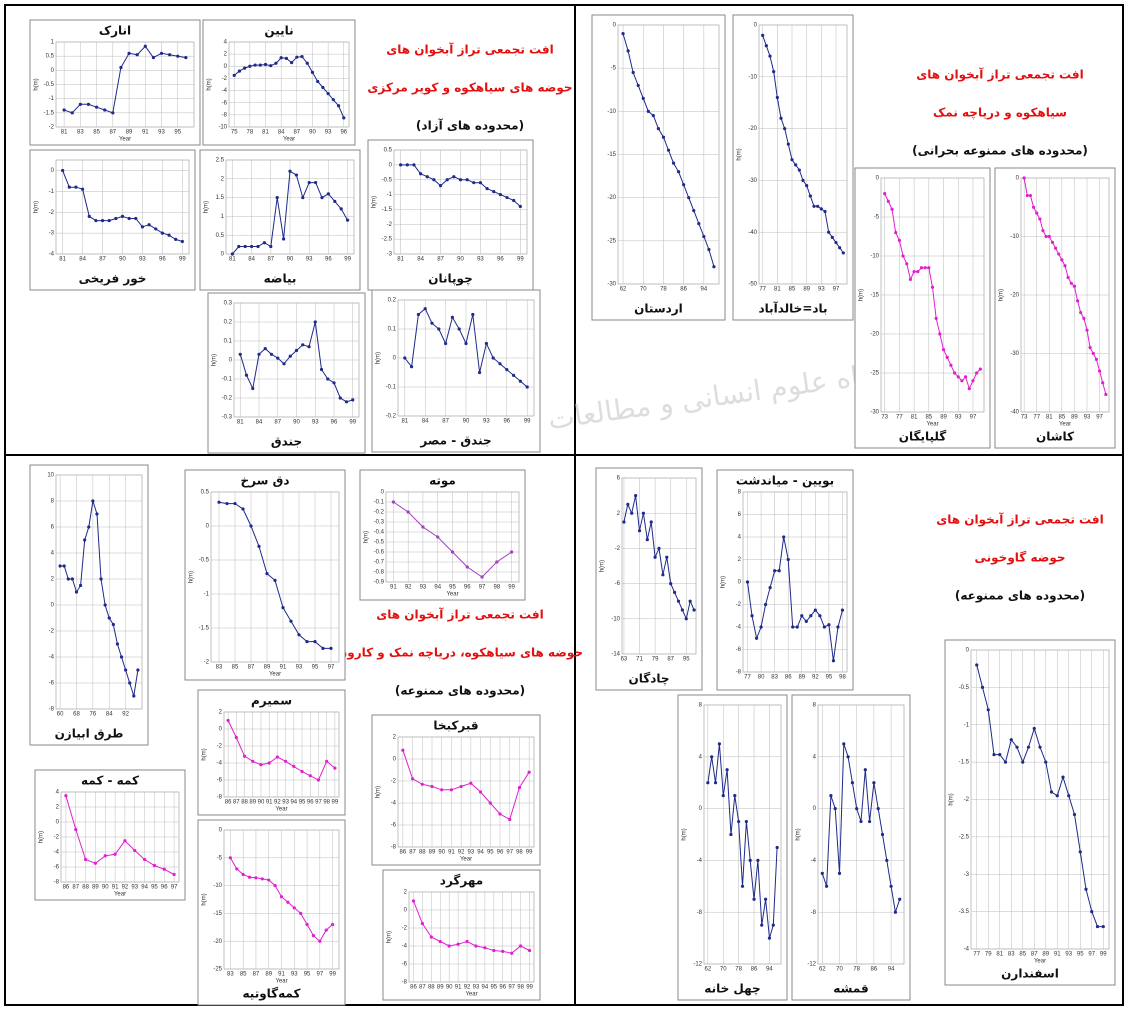 This screenshot has width=1128, height=1010. What do you see at coordinates (393, 588) in the screenshot?
I see `x-tick-label: 91` at bounding box center [393, 588].